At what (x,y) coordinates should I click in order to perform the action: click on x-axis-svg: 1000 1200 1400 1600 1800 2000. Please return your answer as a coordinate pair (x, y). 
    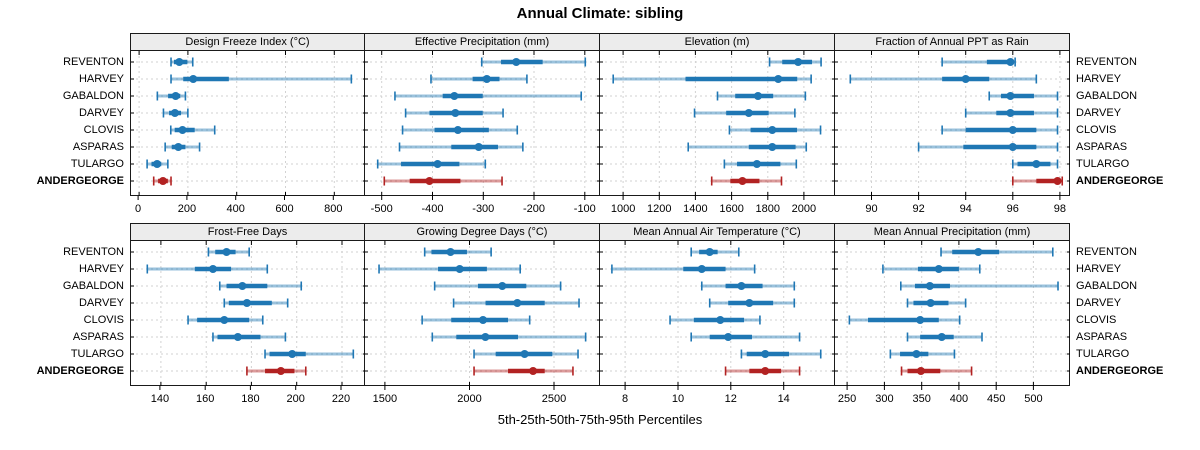
    Looking at the image, I should click on (713, 205).